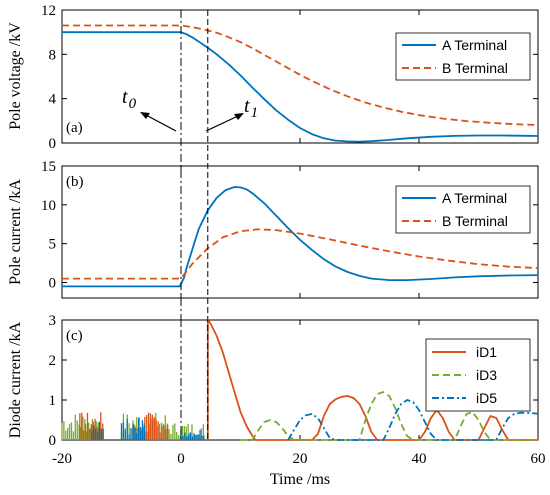  What do you see at coordinates (15, 76) in the screenshot?
I see `y-axis-label-a: Pole voltage /kV` at bounding box center [15, 76].